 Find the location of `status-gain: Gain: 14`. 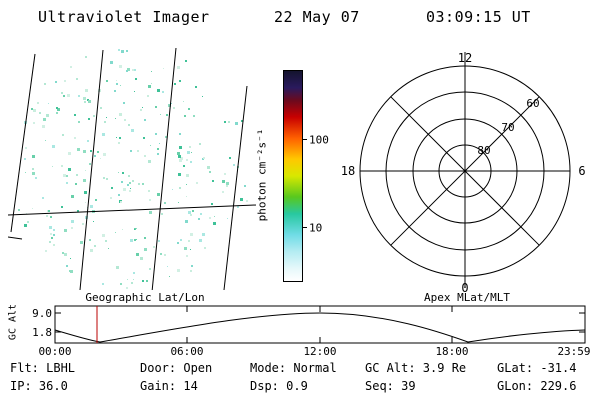

status-gain: Gain: 14 is located at coordinates (169, 386).